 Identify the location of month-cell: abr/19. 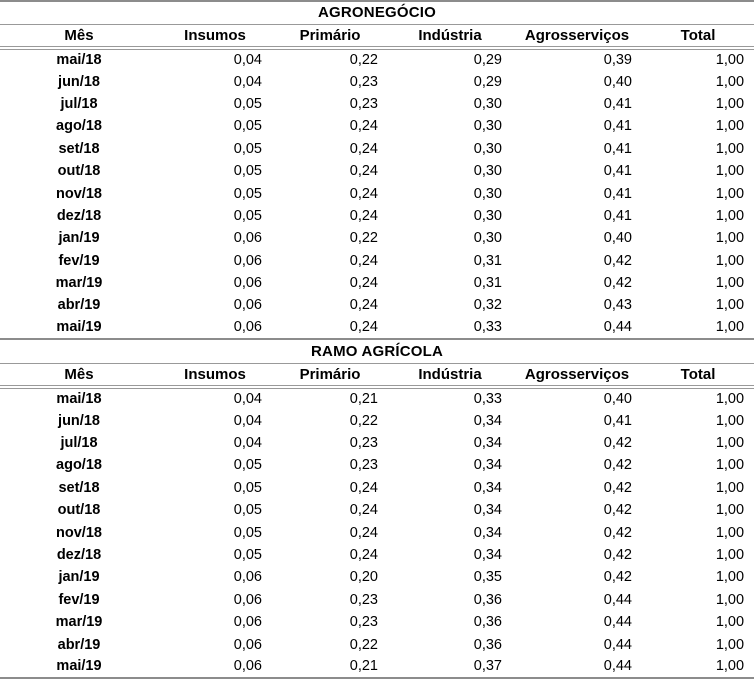
(79, 305).